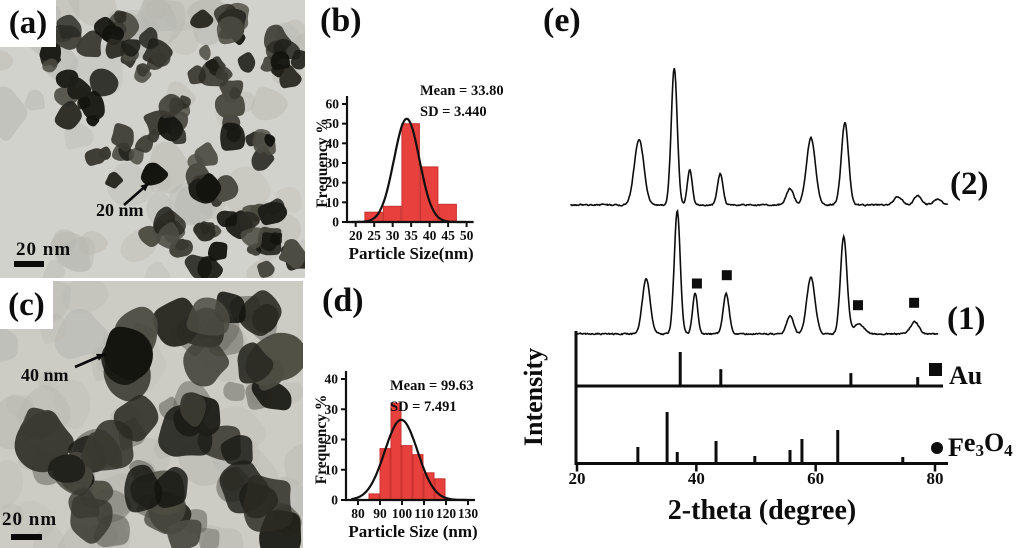  I want to click on y-axis-title: Frequency %, so click(321, 440).